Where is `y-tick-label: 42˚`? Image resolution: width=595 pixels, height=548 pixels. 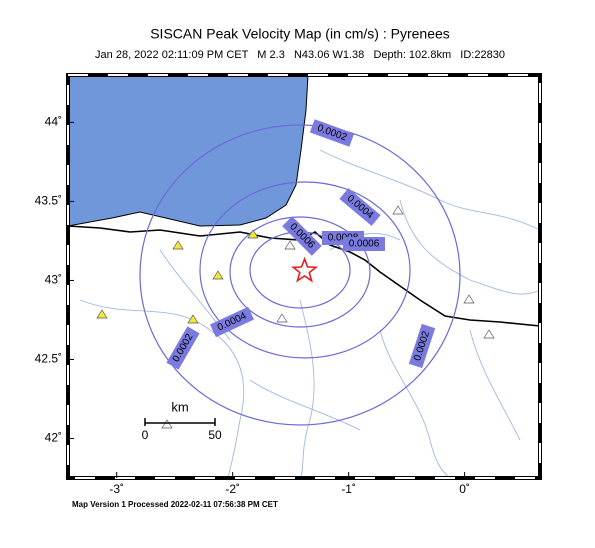 y-tick-label: 42˚ is located at coordinates (53, 438).